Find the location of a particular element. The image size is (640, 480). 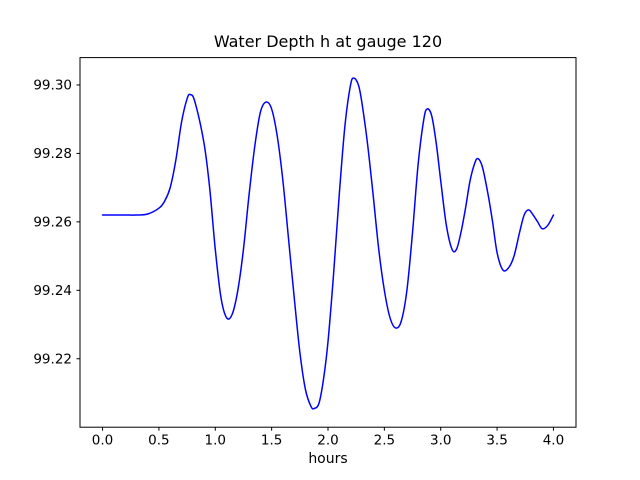

y-tick-label: 99.26 is located at coordinates (52, 222).